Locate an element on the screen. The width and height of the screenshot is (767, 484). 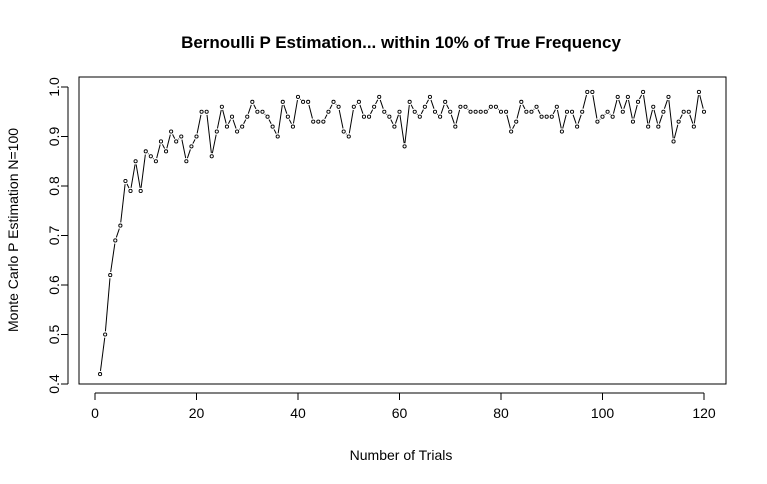
y-tick-label: 0.5 is located at coordinates (54, 335).